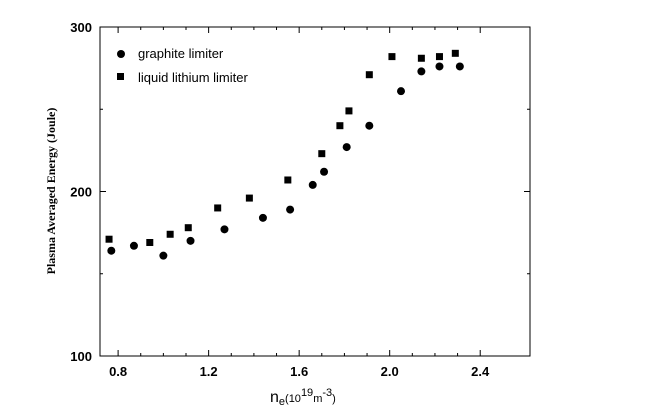  I want to click on x-tick-label: 2.4, so click(480, 371).